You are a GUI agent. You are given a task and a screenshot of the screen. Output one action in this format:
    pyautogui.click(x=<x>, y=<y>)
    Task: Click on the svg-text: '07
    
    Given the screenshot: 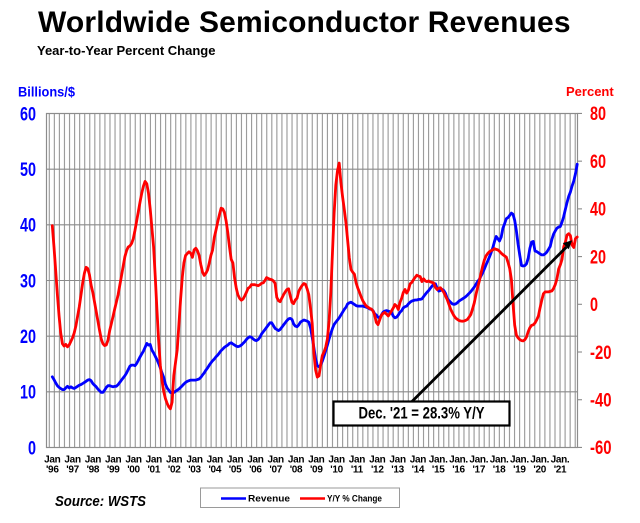 What is the action you would take?
    pyautogui.click(x=275, y=470)
    